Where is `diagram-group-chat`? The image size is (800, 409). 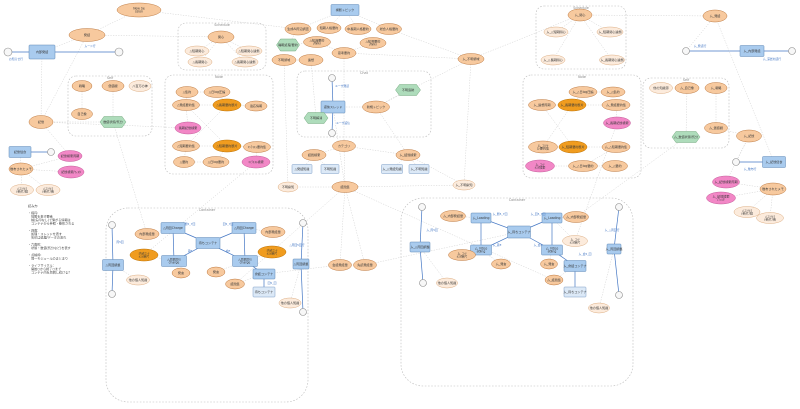
diagram-group-chat is located at coordinates (364, 104).